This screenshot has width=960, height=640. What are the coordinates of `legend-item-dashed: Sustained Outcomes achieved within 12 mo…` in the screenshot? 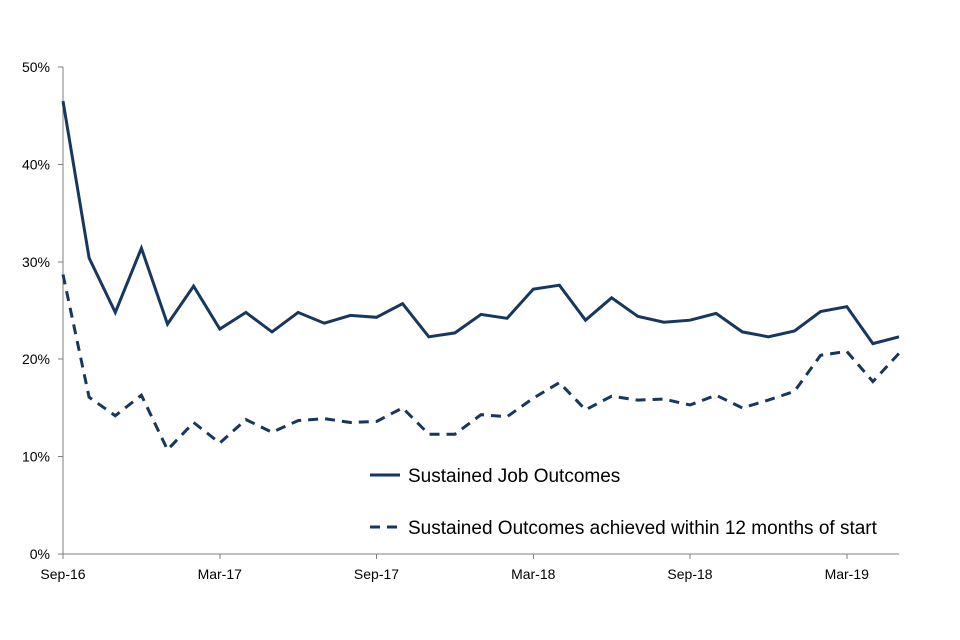 It's located at (624, 528).